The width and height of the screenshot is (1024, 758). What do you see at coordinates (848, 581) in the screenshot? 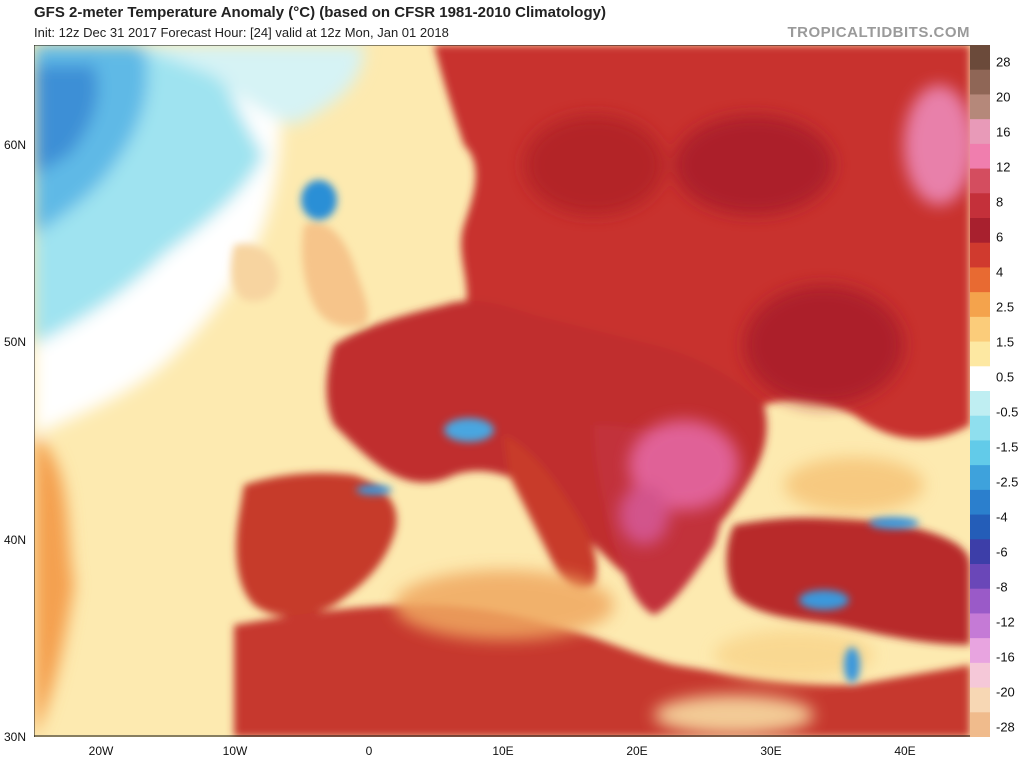
I see `anatolia` at bounding box center [848, 581].